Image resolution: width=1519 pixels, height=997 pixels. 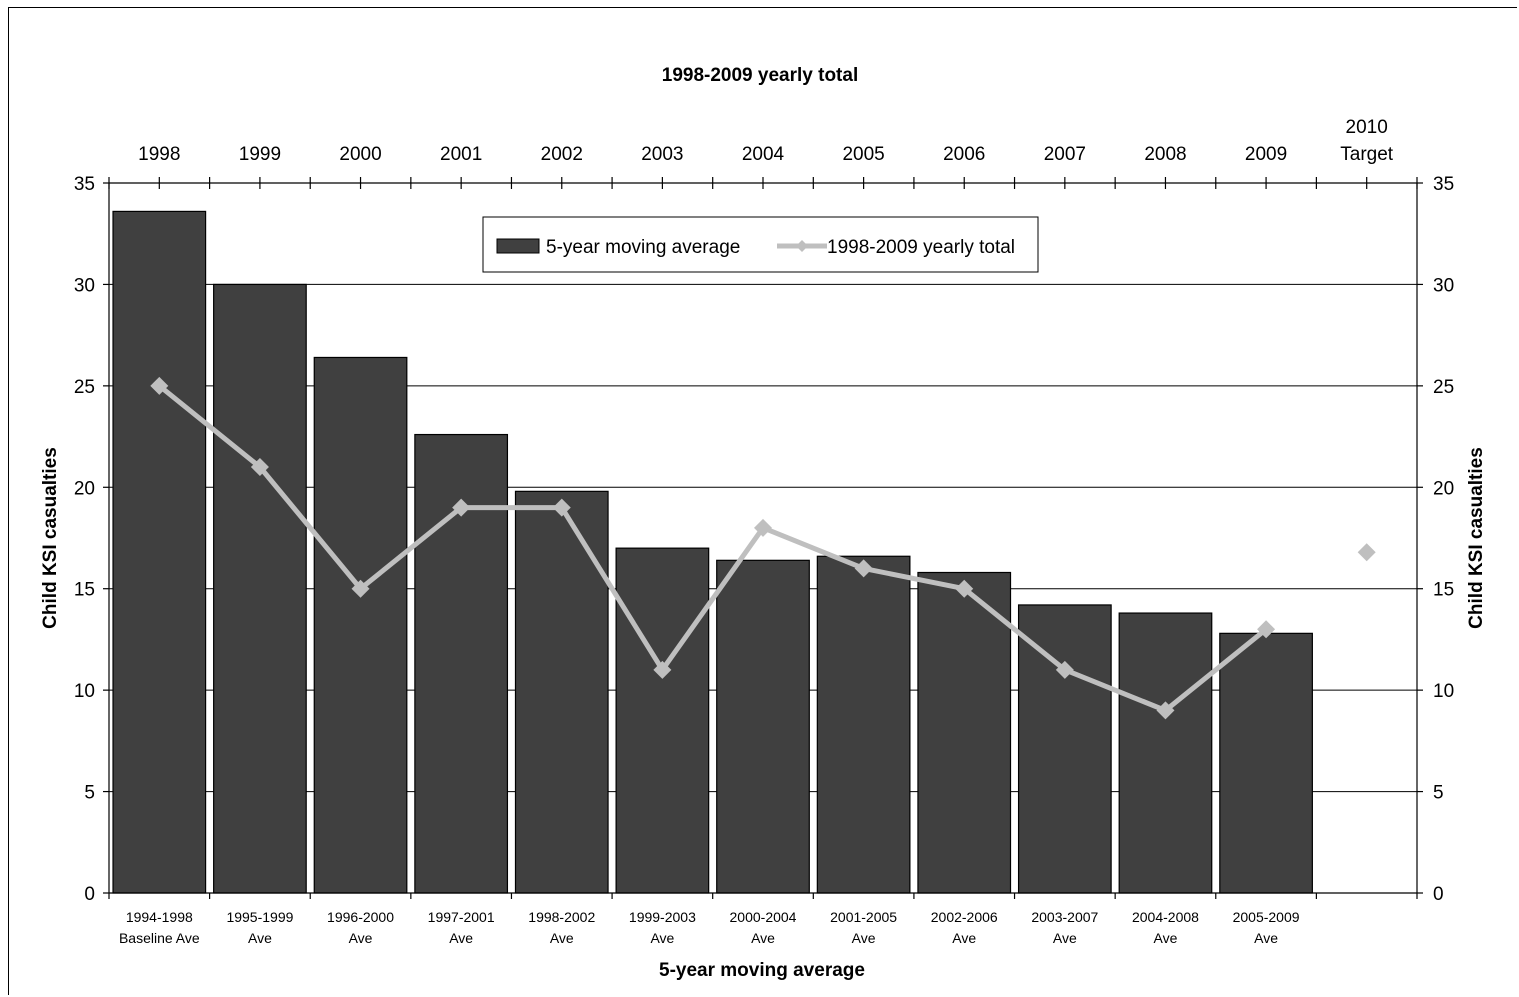 I want to click on x-top-category-label: 2002, so click(x=562, y=154).